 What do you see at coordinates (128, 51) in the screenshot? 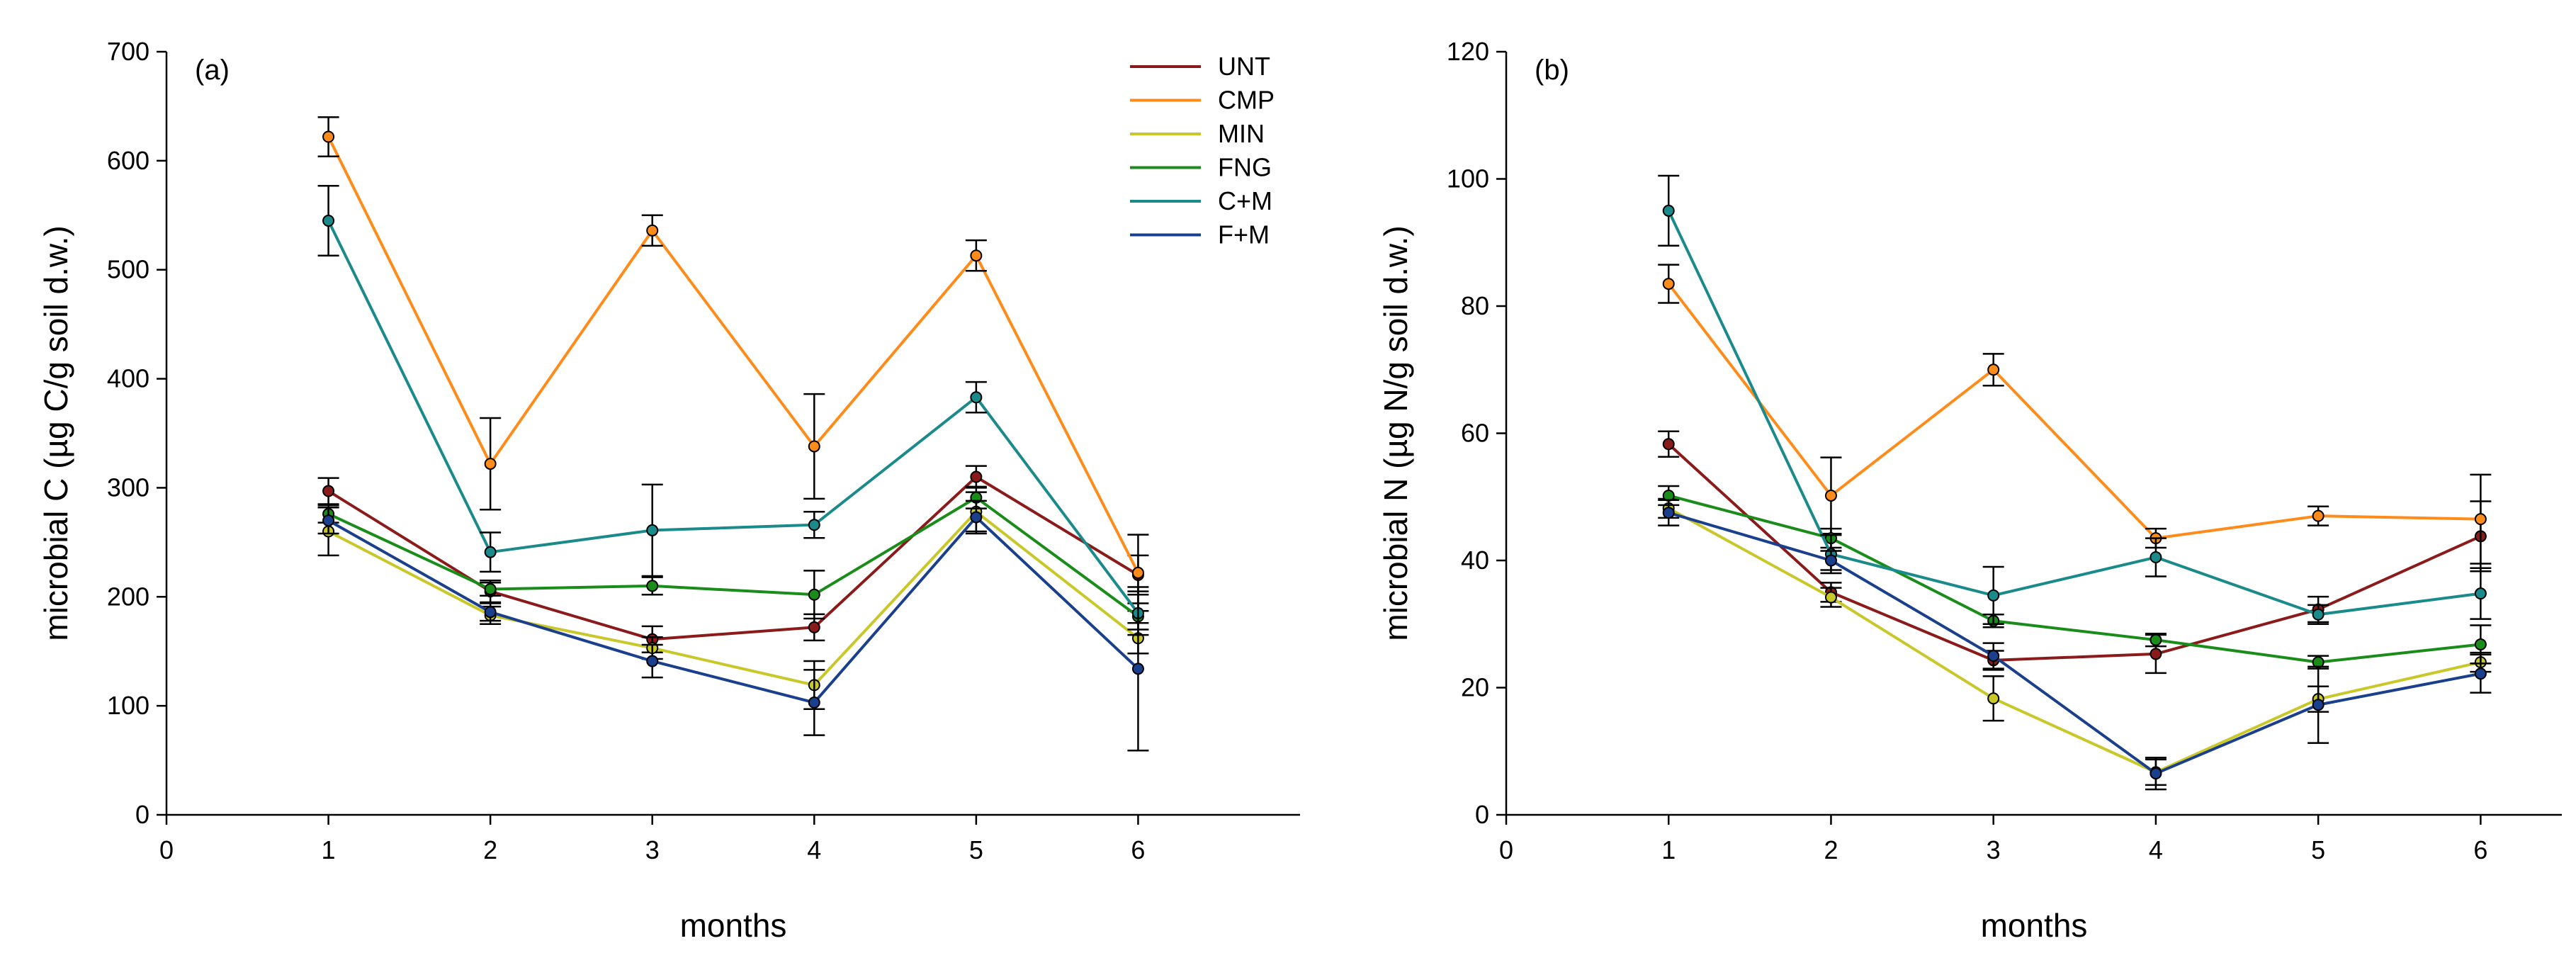
I see `y-tick-label: 700` at bounding box center [128, 51].